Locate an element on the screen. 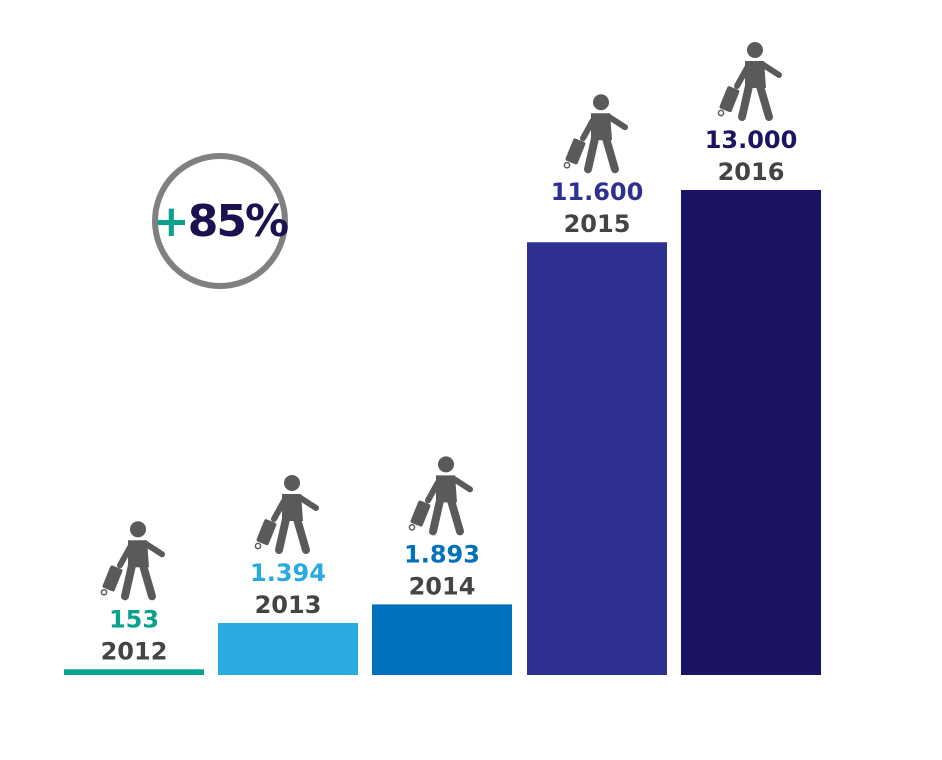  growth-value: 85% is located at coordinates (238, 221).